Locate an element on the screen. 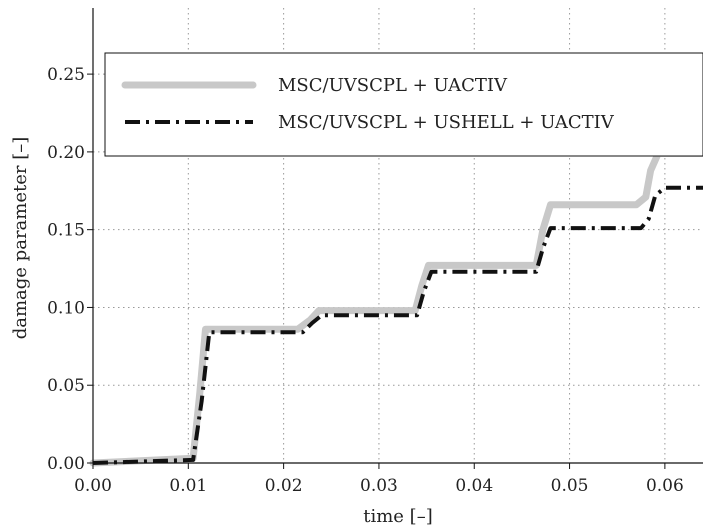 Image resolution: width=703 pixels, height=530 pixels. y-tick-label: 0.15 is located at coordinates (66, 231).